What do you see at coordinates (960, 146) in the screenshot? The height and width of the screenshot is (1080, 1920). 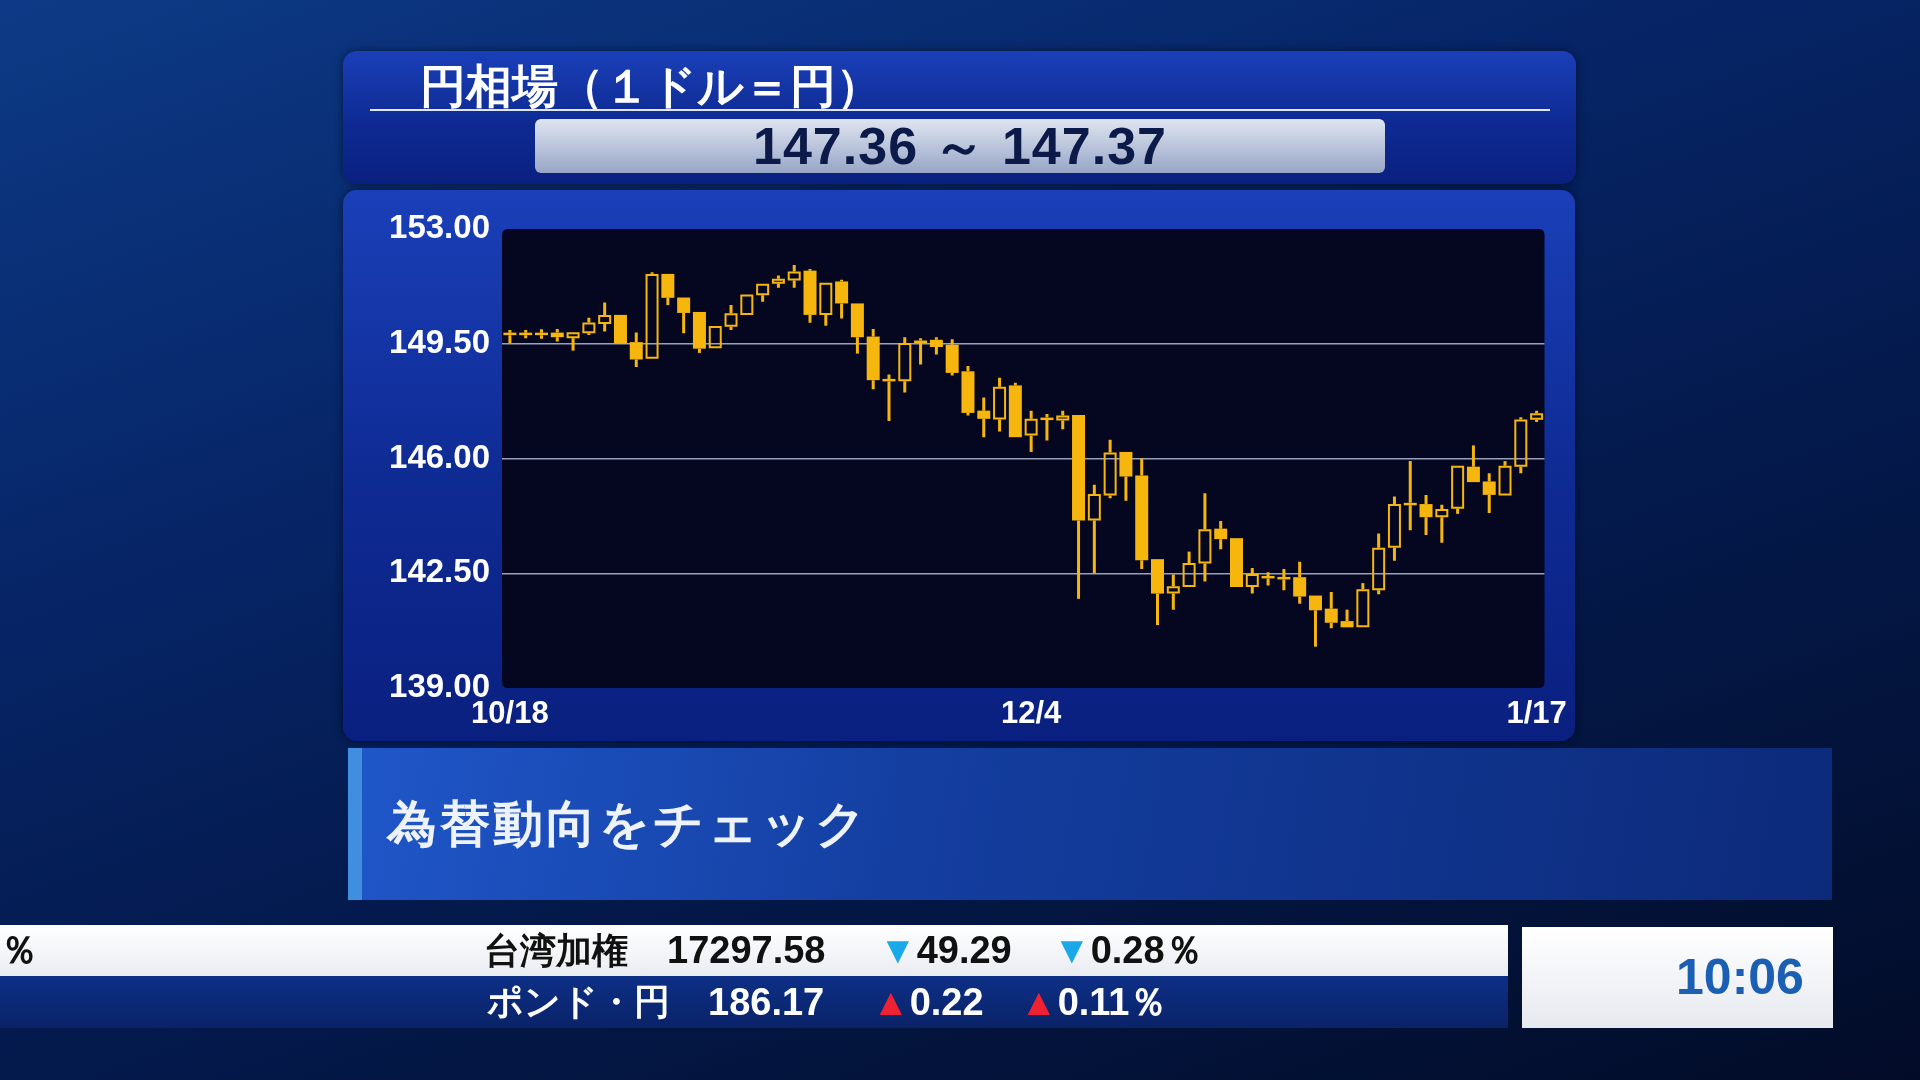 I see `chart-subtitle: 147.36 ～ 147.37` at bounding box center [960, 146].